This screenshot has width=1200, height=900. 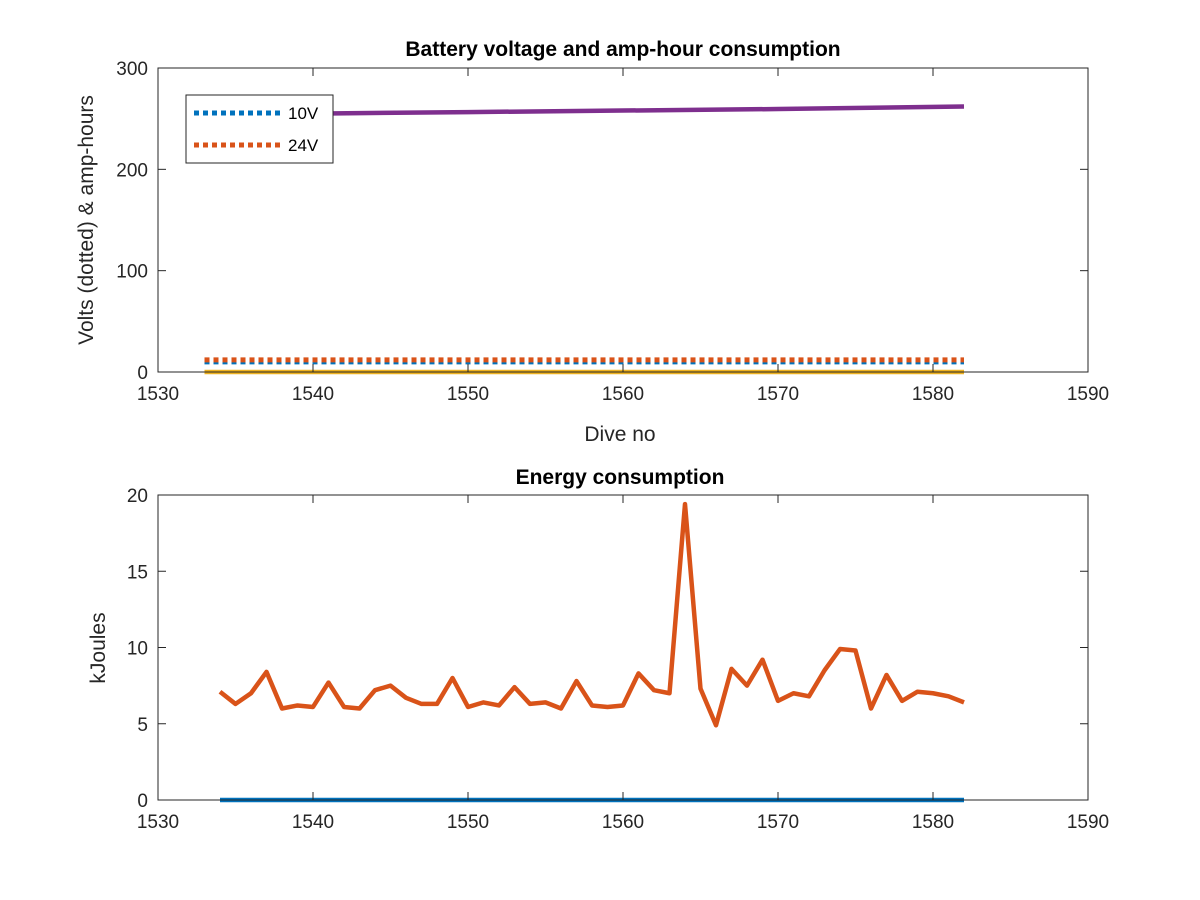 What do you see at coordinates (622, 49) in the screenshot?
I see `voltage-chart-title: Battery voltage and amp-hour consumption` at bounding box center [622, 49].